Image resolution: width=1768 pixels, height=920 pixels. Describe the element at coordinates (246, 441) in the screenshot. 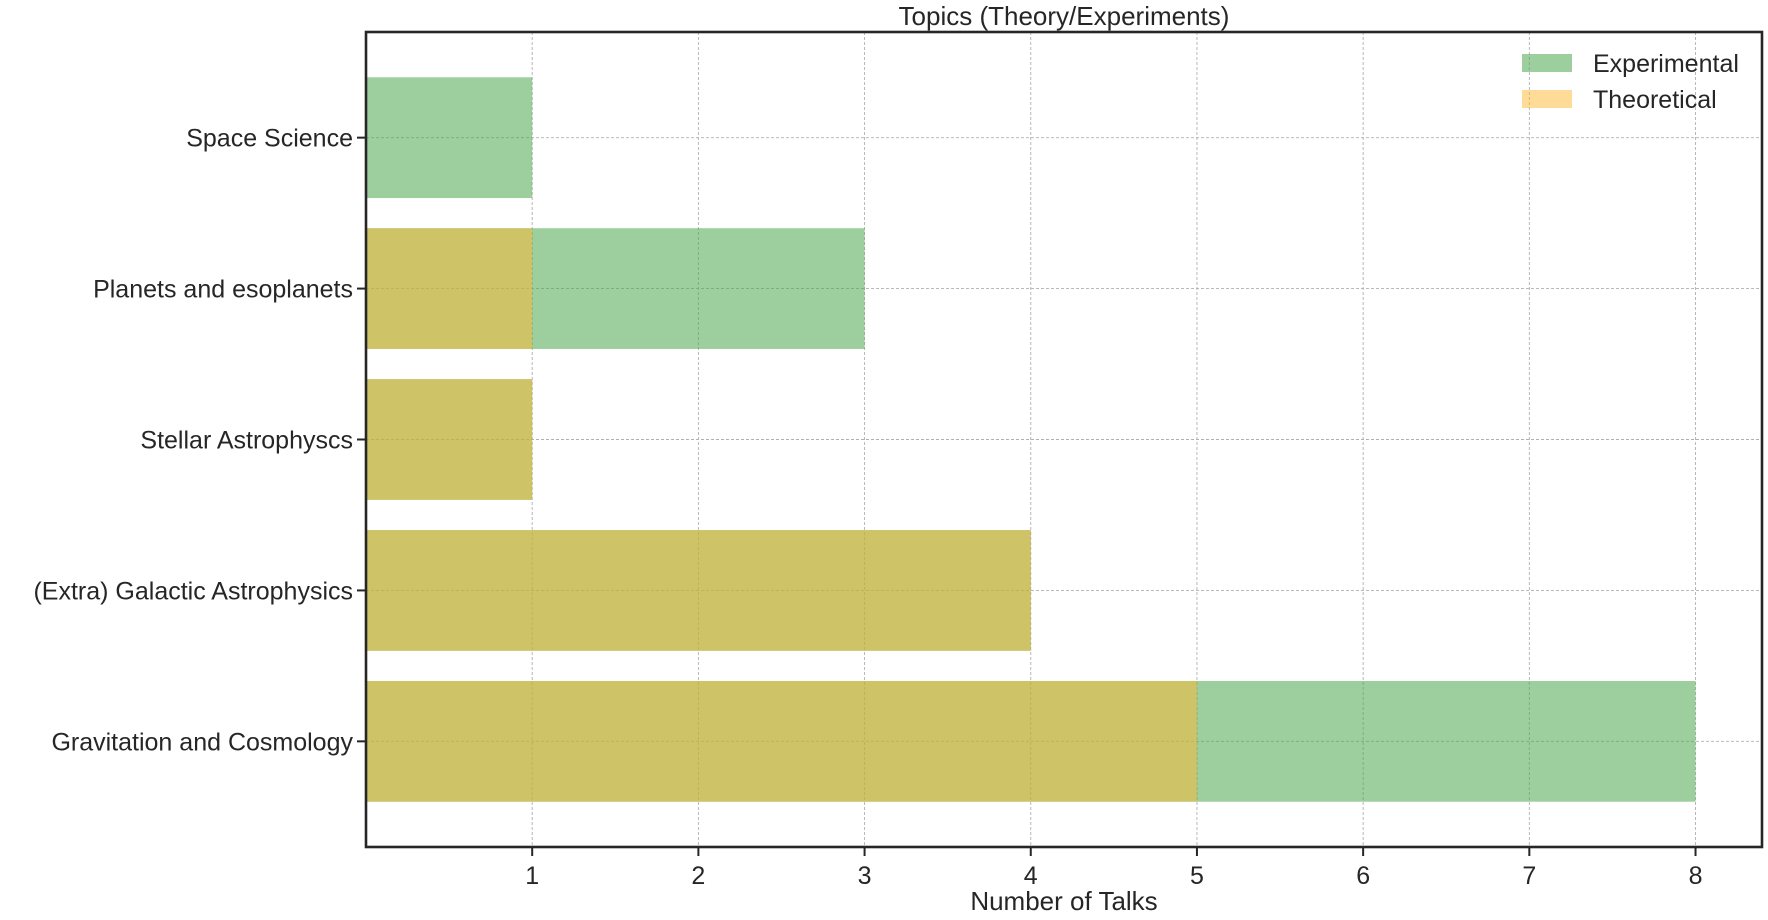

I see `y-tick-label-stellar-astrophyscs: Stellar Astrophyscs` at that location.